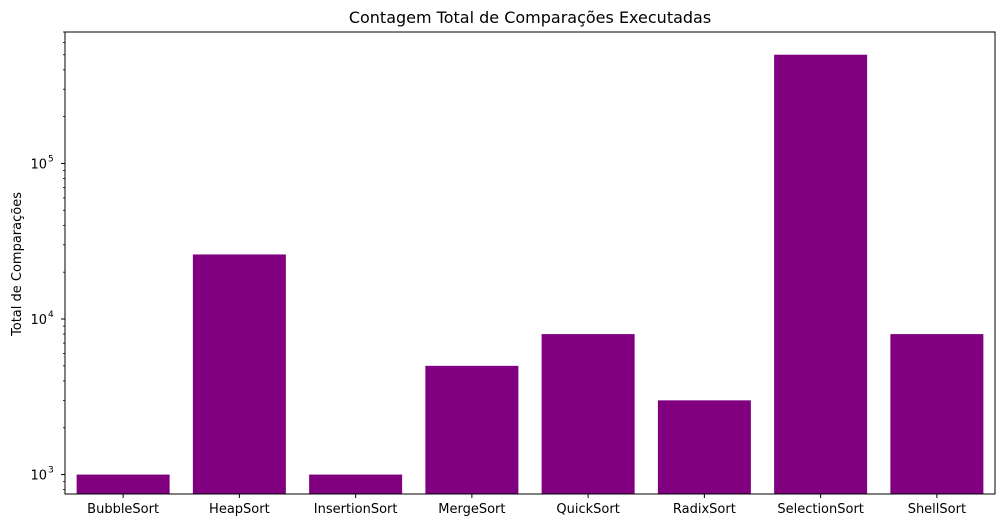  What do you see at coordinates (937, 414) in the screenshot?
I see `bar-shellsort` at bounding box center [937, 414].